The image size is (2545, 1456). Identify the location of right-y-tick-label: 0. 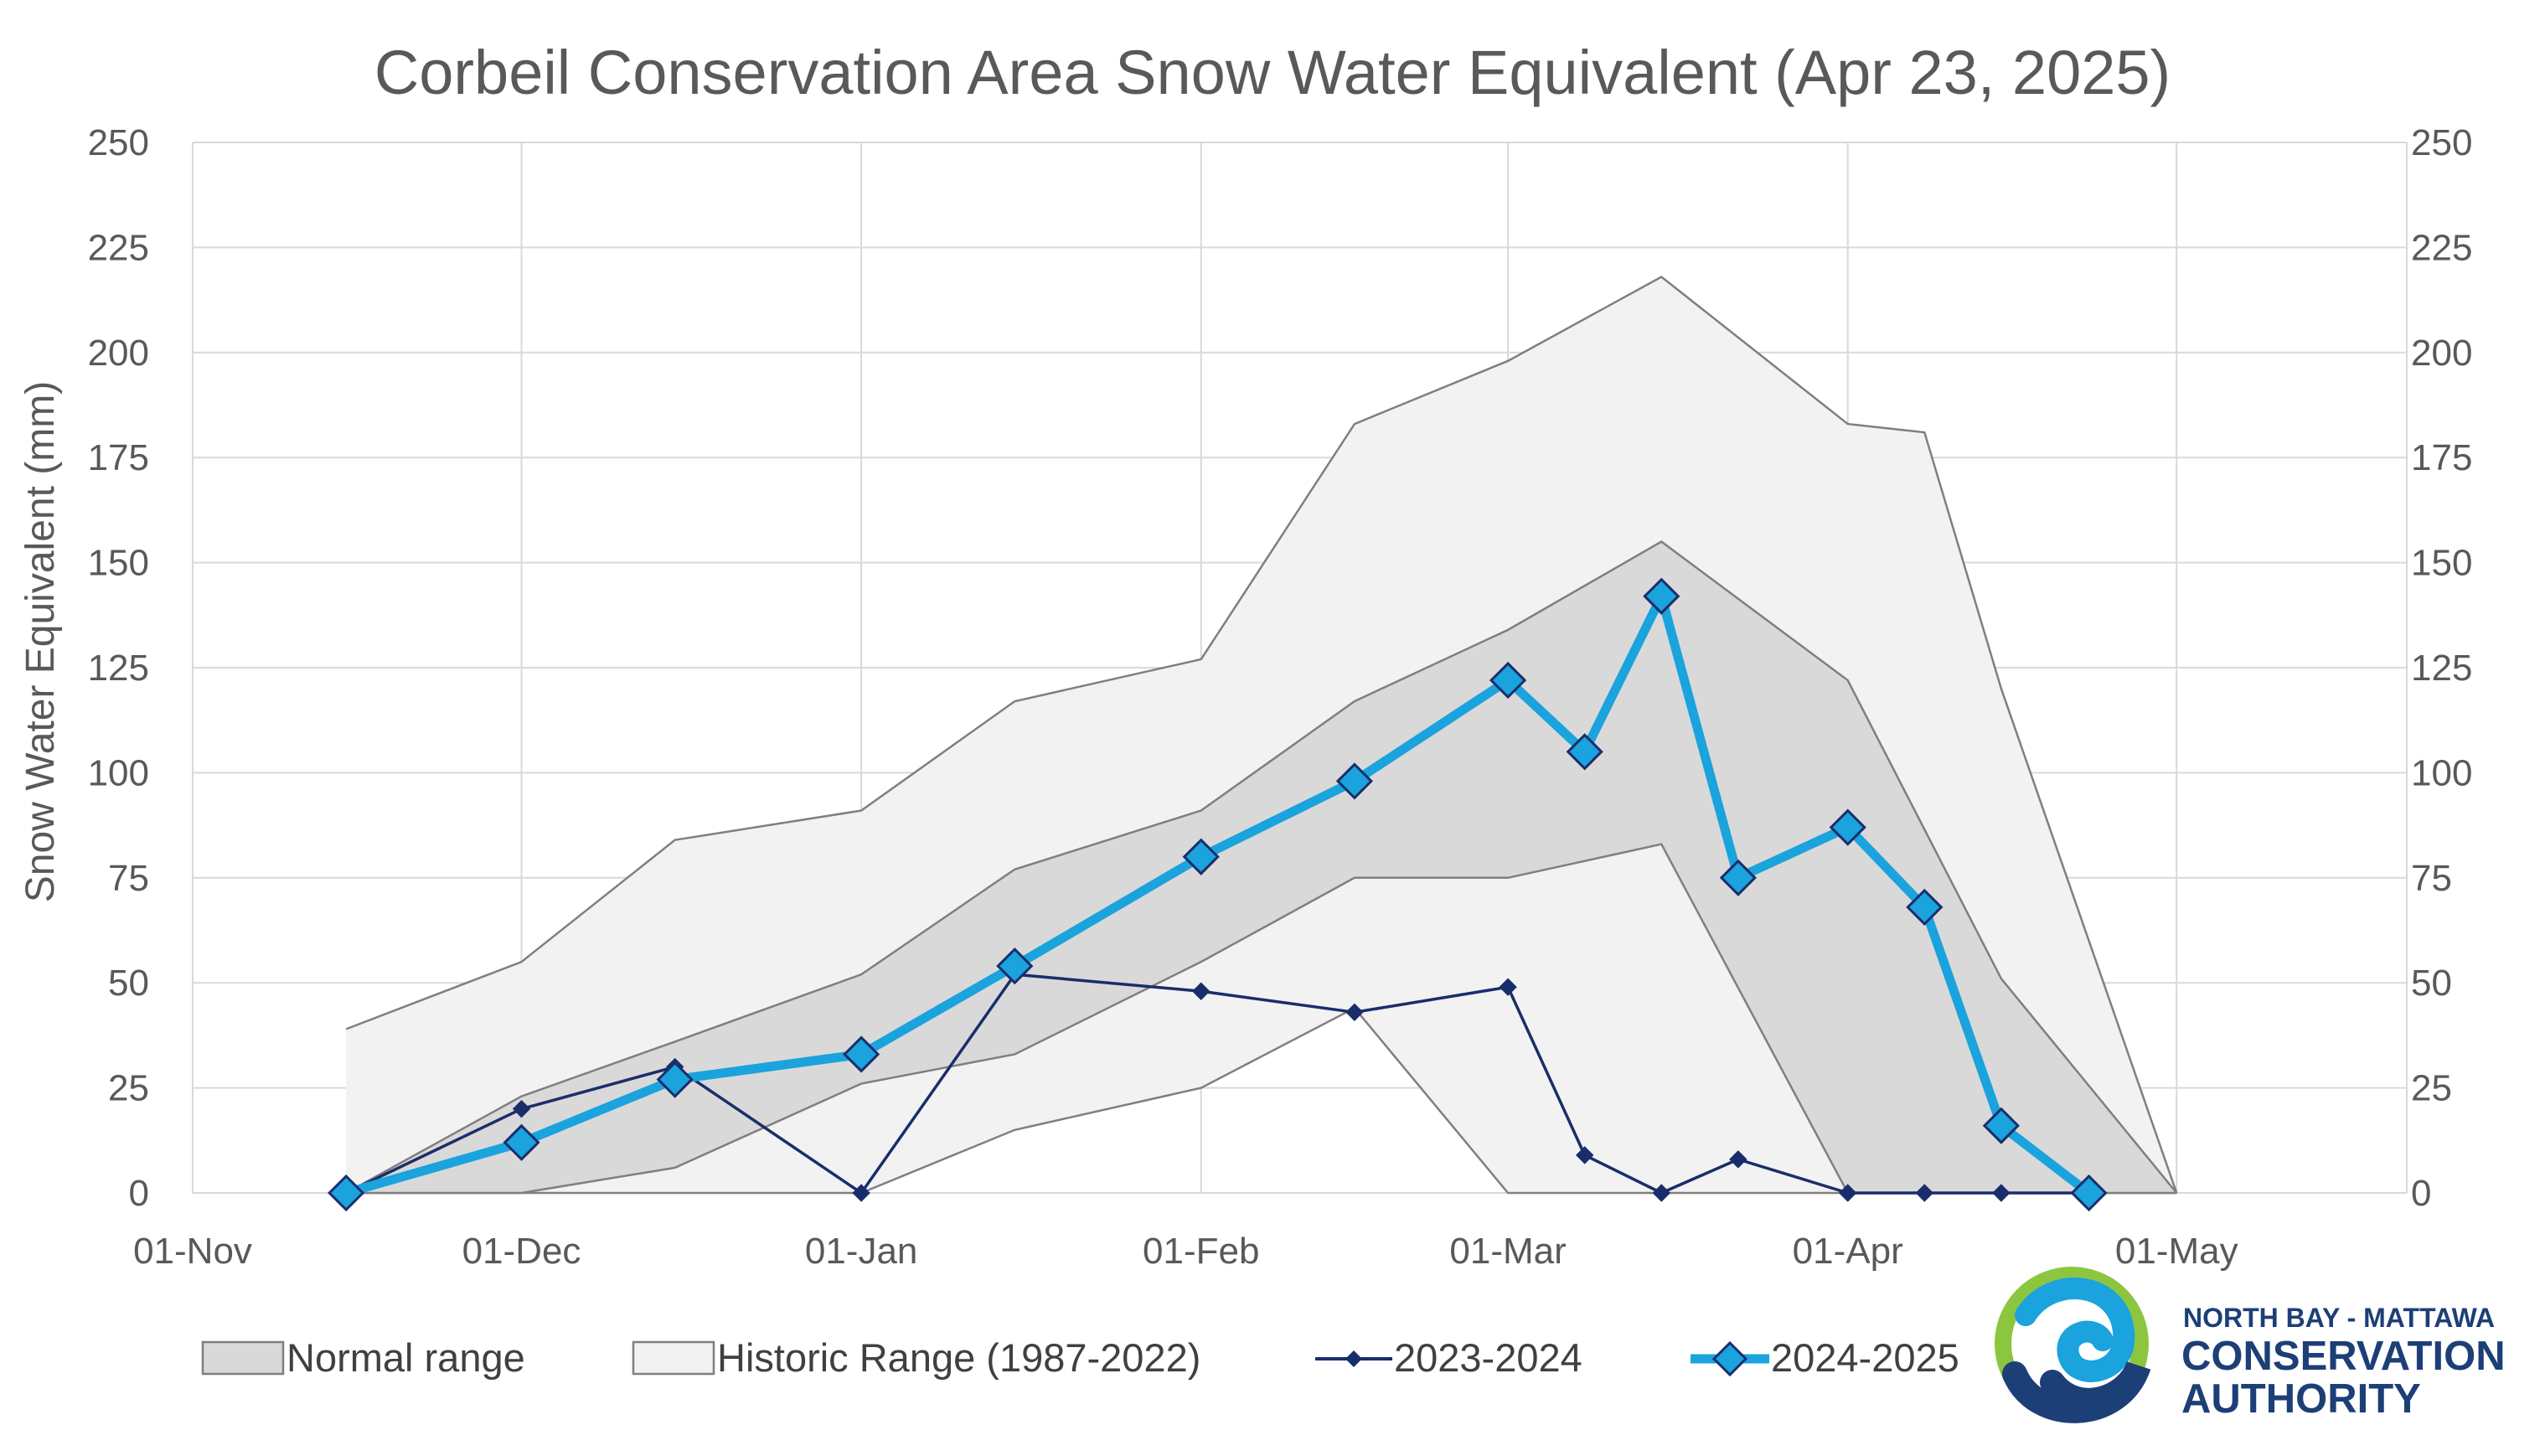
(2421, 1193).